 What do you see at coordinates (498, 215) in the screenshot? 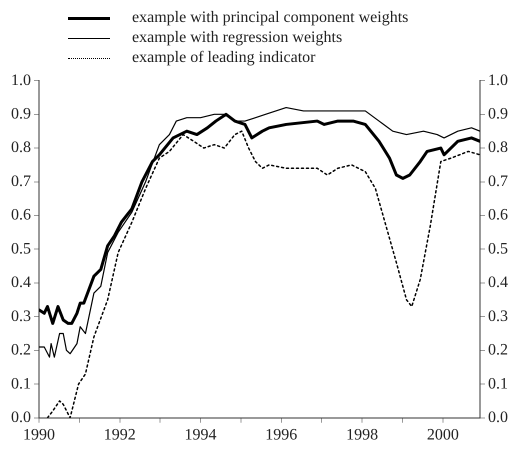
I see `y2-tick-label: 0.6` at bounding box center [498, 215].